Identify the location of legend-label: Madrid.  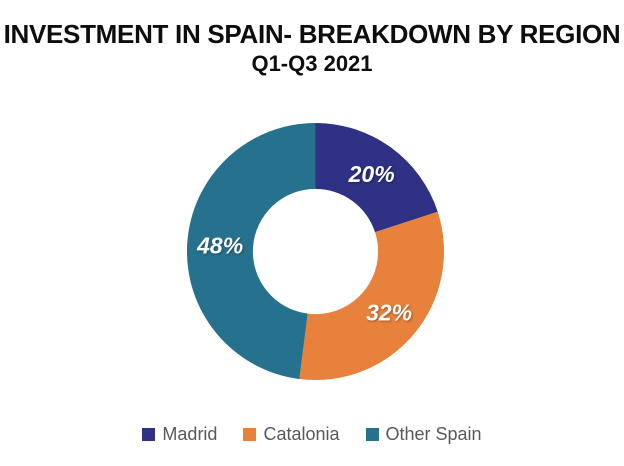
(190, 434).